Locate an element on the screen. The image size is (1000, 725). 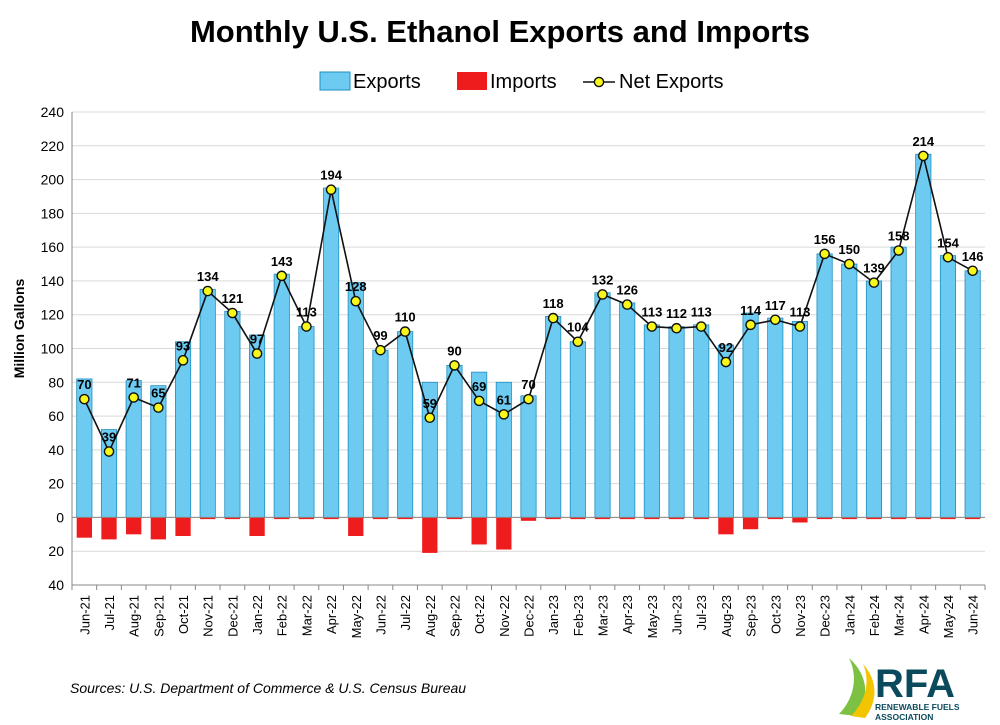
x-tick-label: Apr-24 is located at coordinates (923, 614).